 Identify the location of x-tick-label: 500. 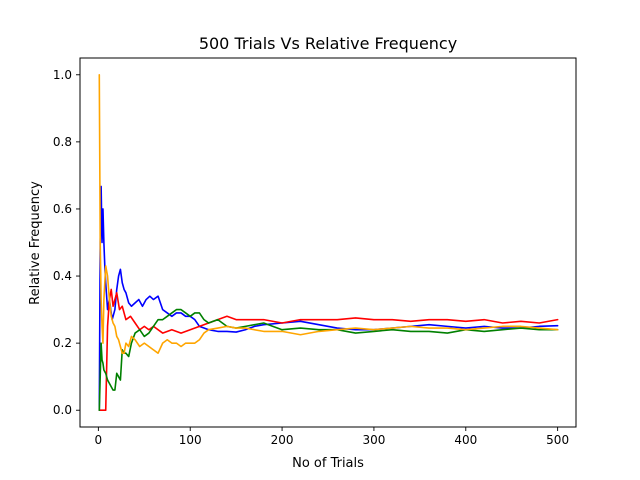
(557, 440).